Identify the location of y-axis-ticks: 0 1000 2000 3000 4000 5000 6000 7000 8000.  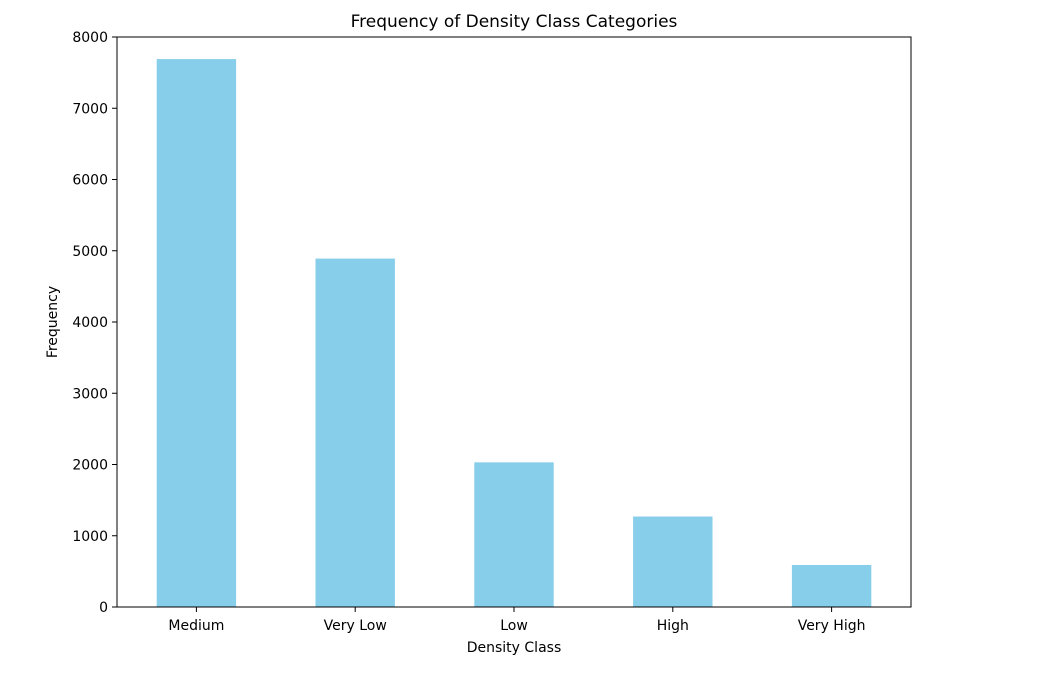
(94, 323).